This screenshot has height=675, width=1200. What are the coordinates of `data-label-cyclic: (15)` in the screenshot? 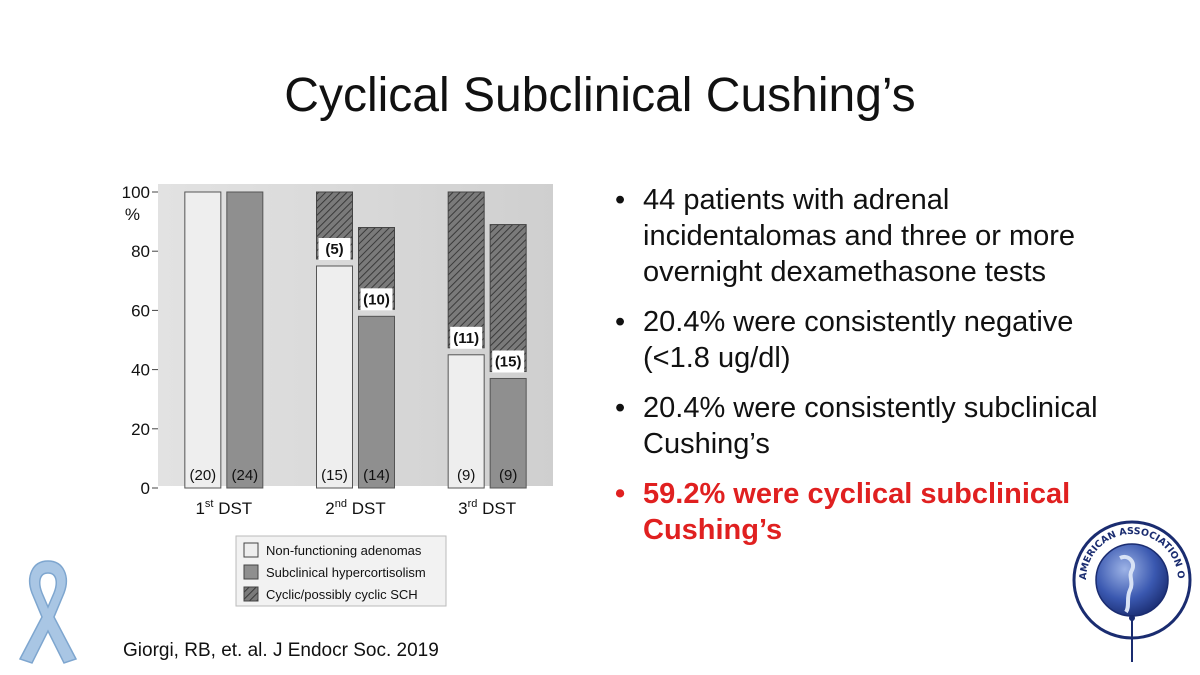 It's located at (508, 361).